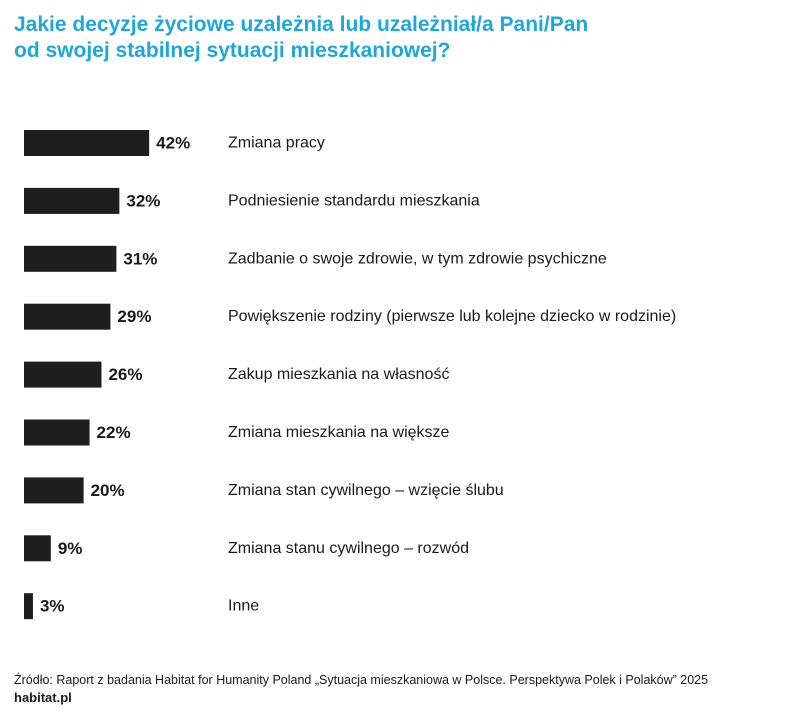  What do you see at coordinates (348, 548) in the screenshot?
I see `category-label: Zmiana stanu cywilnego – rozwód` at bounding box center [348, 548].